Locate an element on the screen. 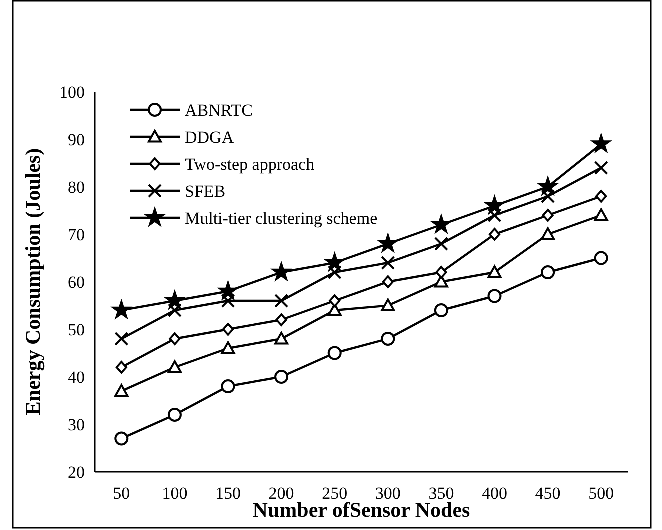 The width and height of the screenshot is (662, 530). x-tick-label: 50 is located at coordinates (121, 493).